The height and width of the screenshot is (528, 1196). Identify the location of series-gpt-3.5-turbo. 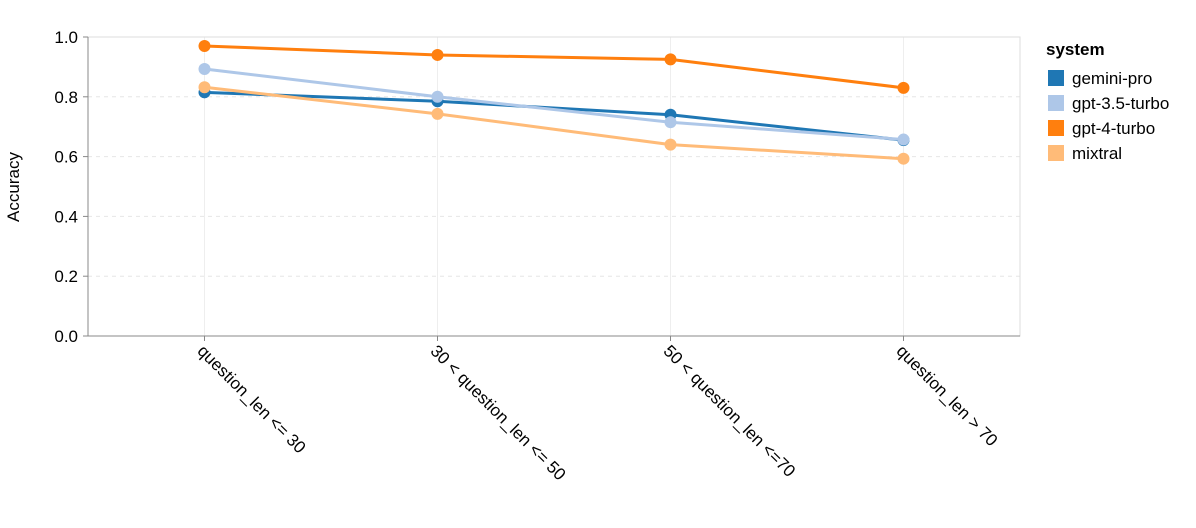
(554, 104).